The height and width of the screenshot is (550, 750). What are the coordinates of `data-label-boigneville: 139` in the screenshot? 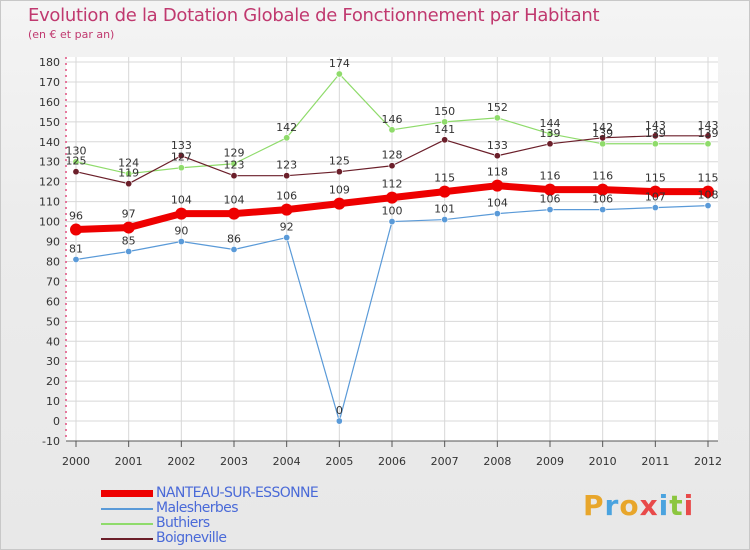 It's located at (550, 133).